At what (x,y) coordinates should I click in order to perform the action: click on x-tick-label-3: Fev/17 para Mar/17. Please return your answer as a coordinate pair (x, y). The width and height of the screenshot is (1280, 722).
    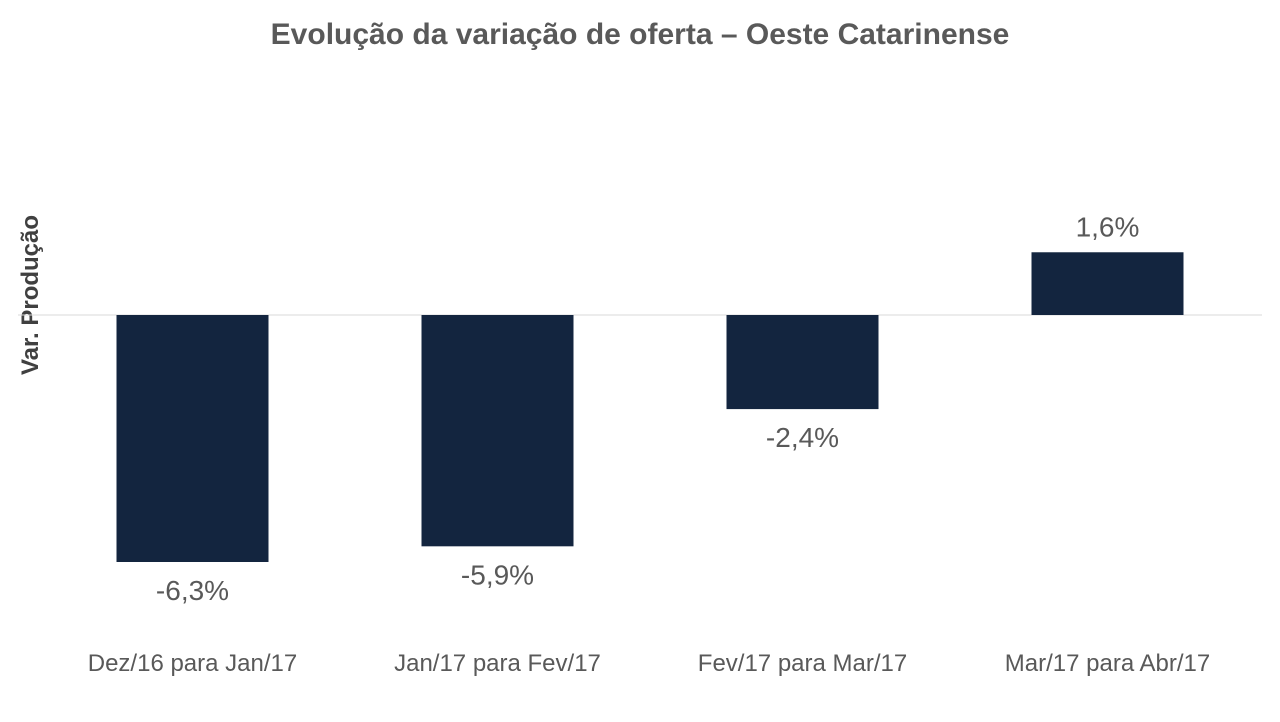
    Looking at the image, I should click on (802, 663).